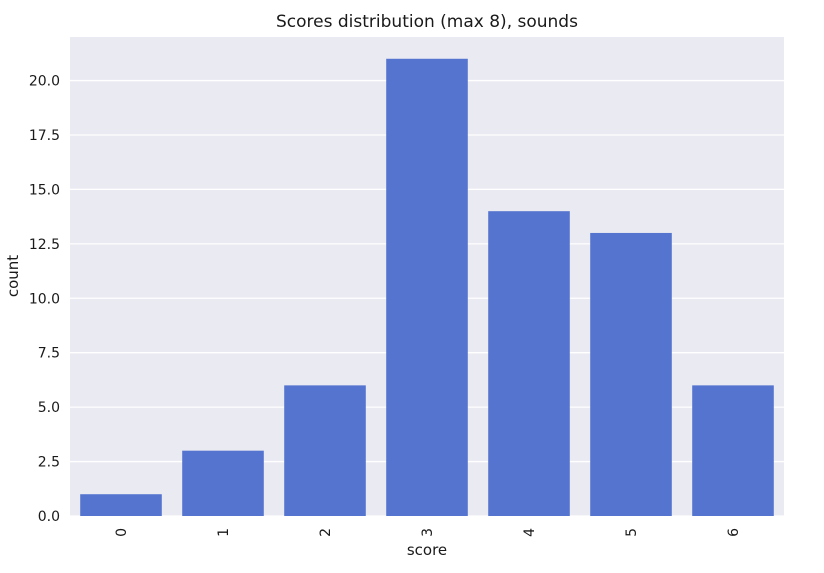  Describe the element at coordinates (734, 532) in the screenshot. I see `x-tick-label: 6` at that location.